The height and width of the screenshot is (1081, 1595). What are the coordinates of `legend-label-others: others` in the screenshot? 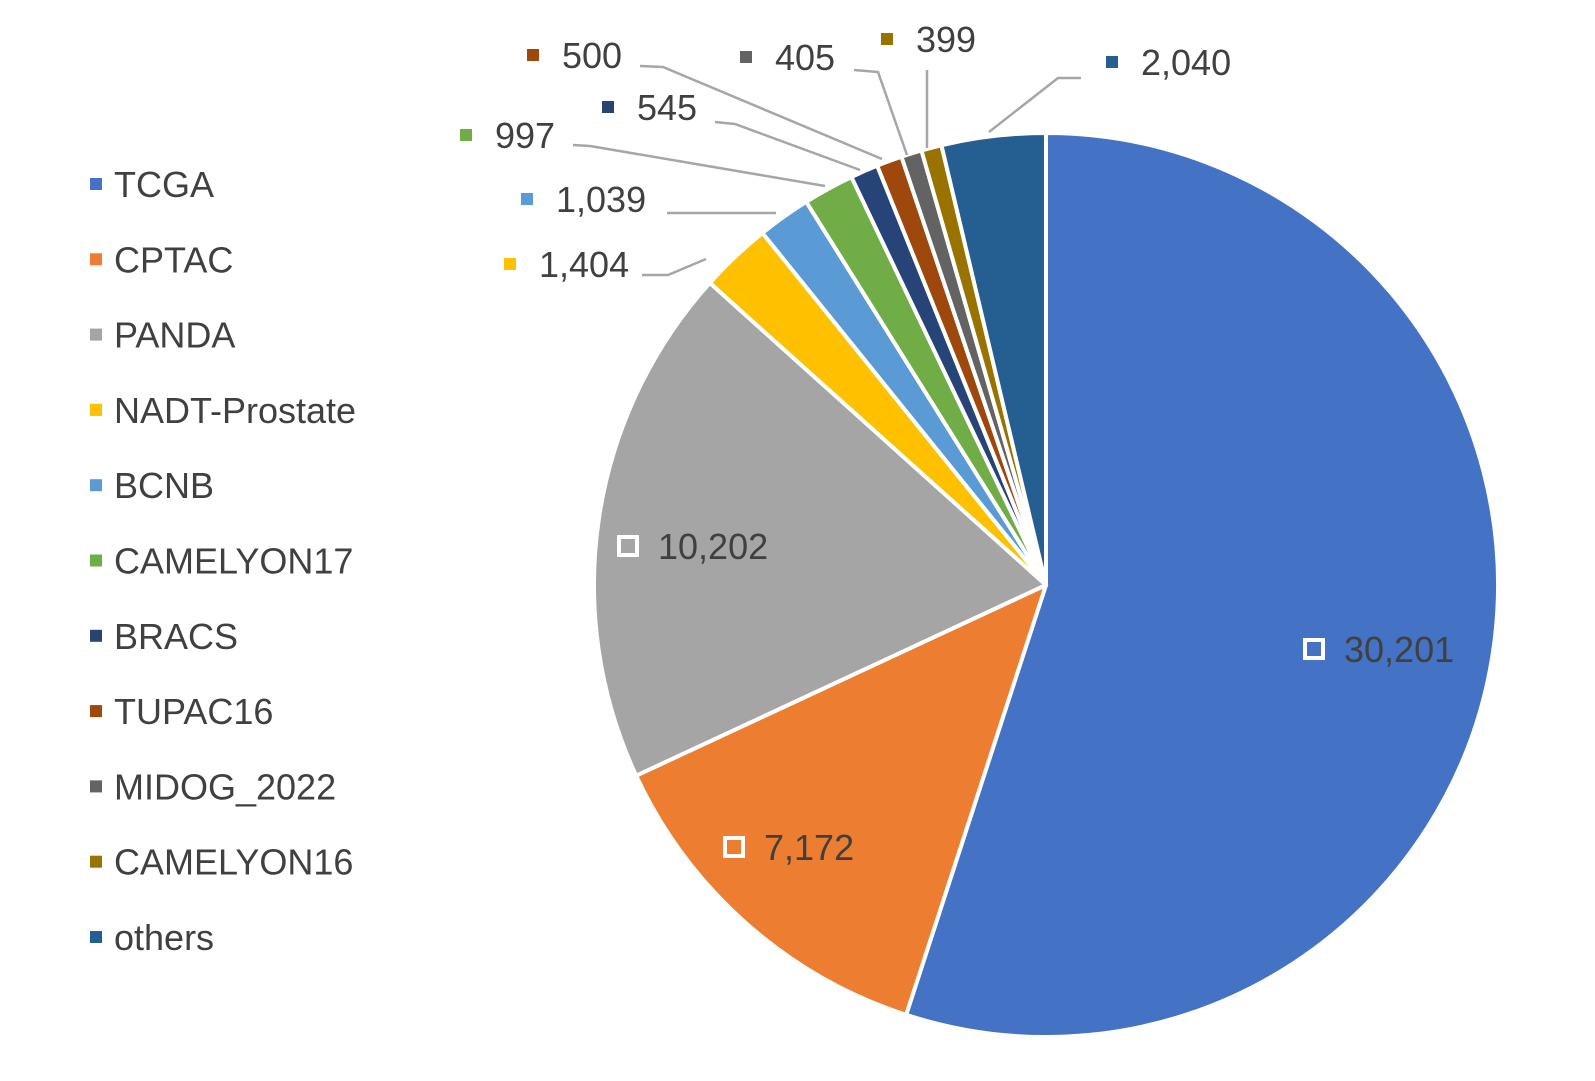 It's located at (164, 937).